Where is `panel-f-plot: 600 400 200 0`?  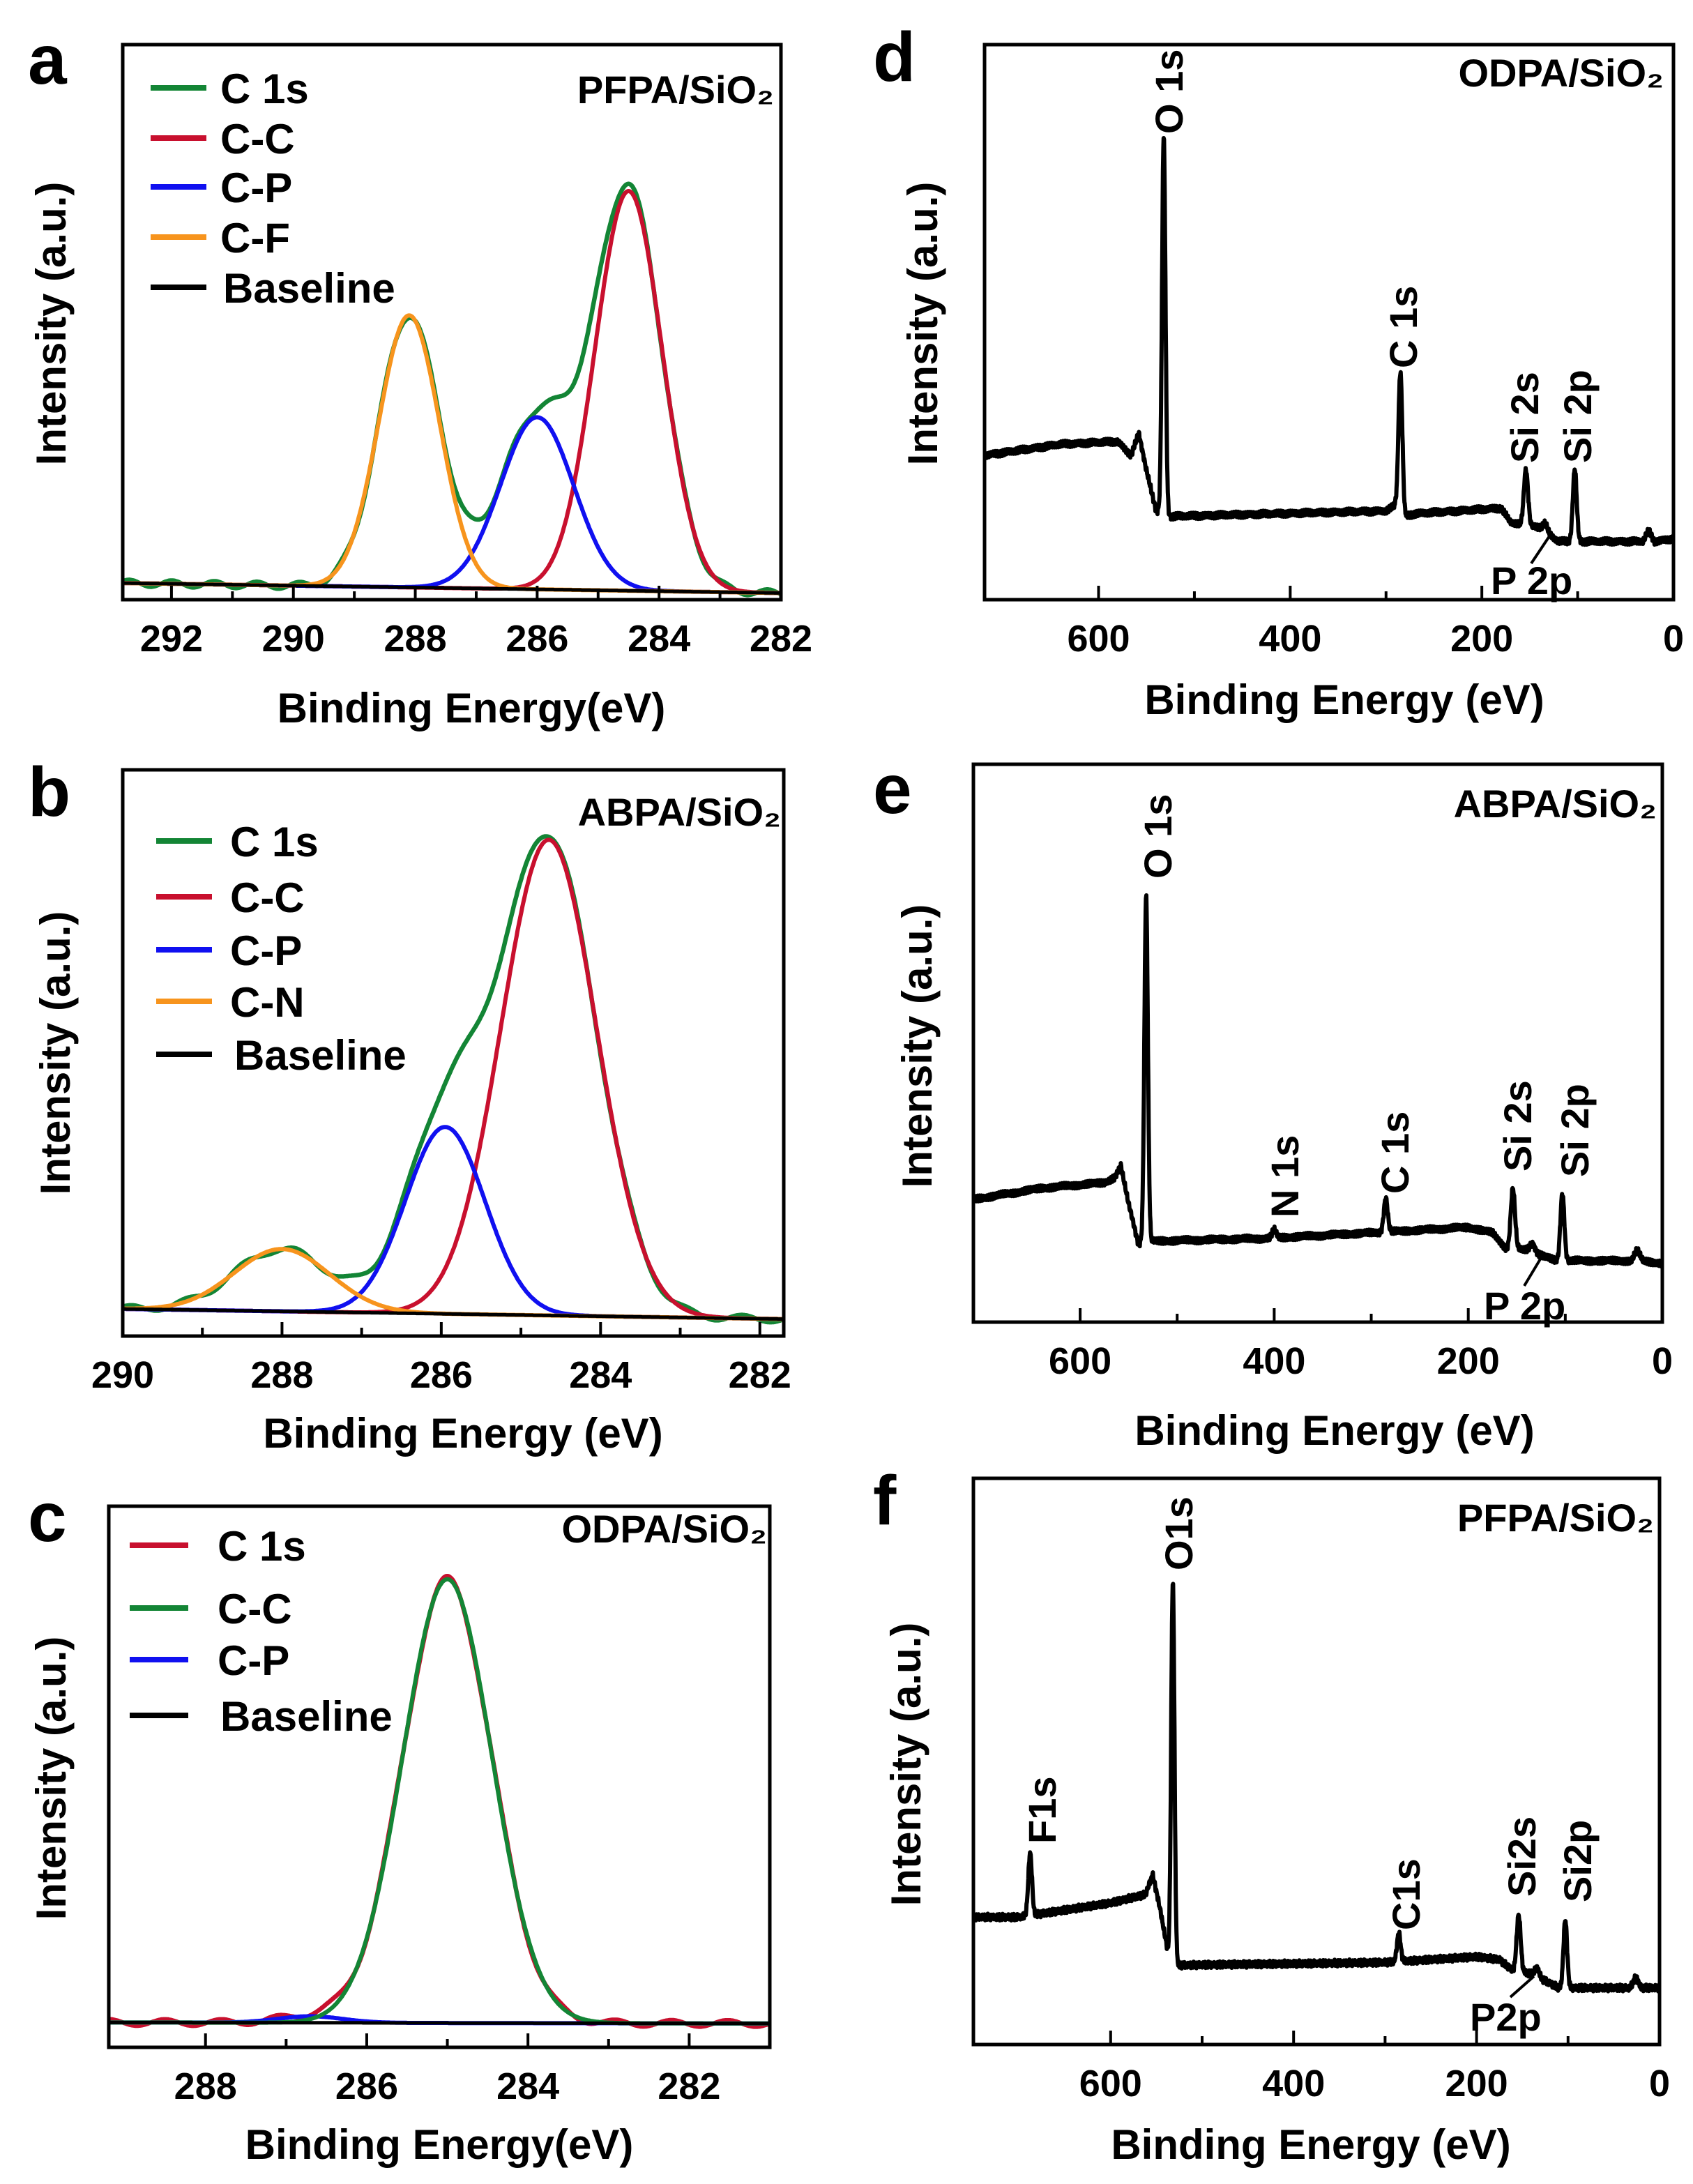 panel-f-plot: 600 400 200 0 is located at coordinates (1320, 1790).